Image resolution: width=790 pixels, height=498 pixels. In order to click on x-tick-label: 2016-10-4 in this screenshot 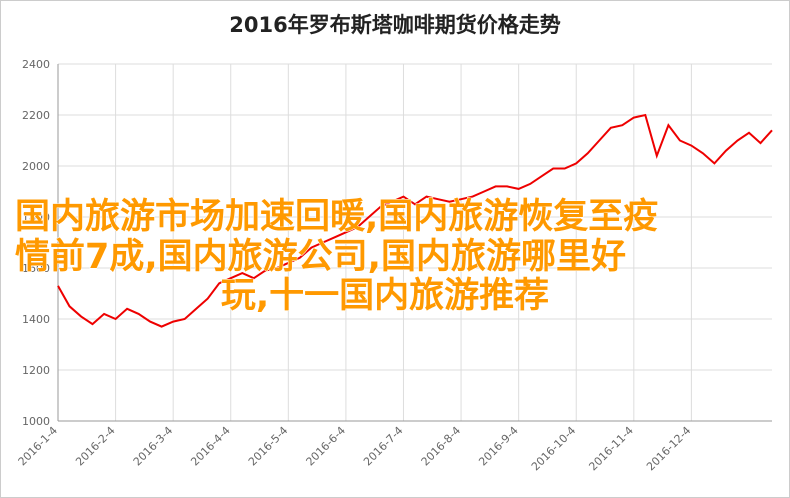, I will do `click(553, 448)`.